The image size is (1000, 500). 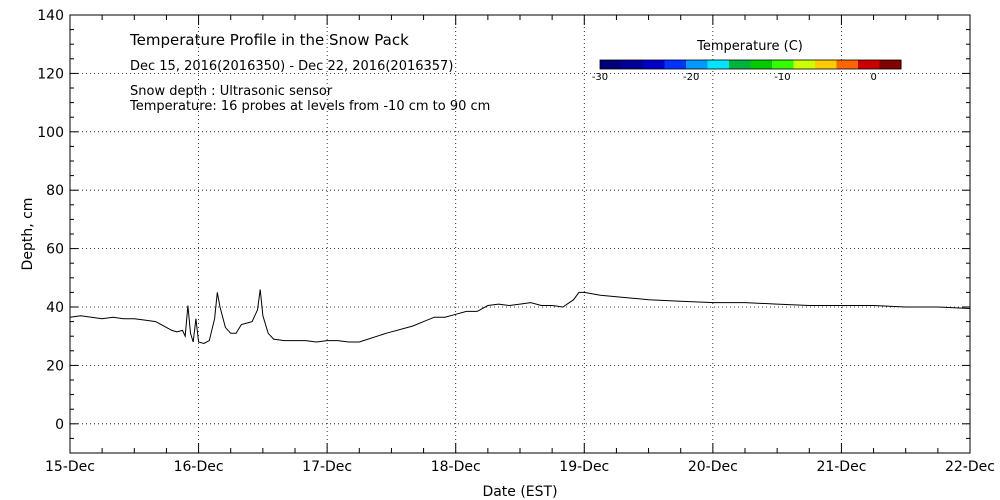 I want to click on y-tick-label: 120, so click(x=50, y=74).